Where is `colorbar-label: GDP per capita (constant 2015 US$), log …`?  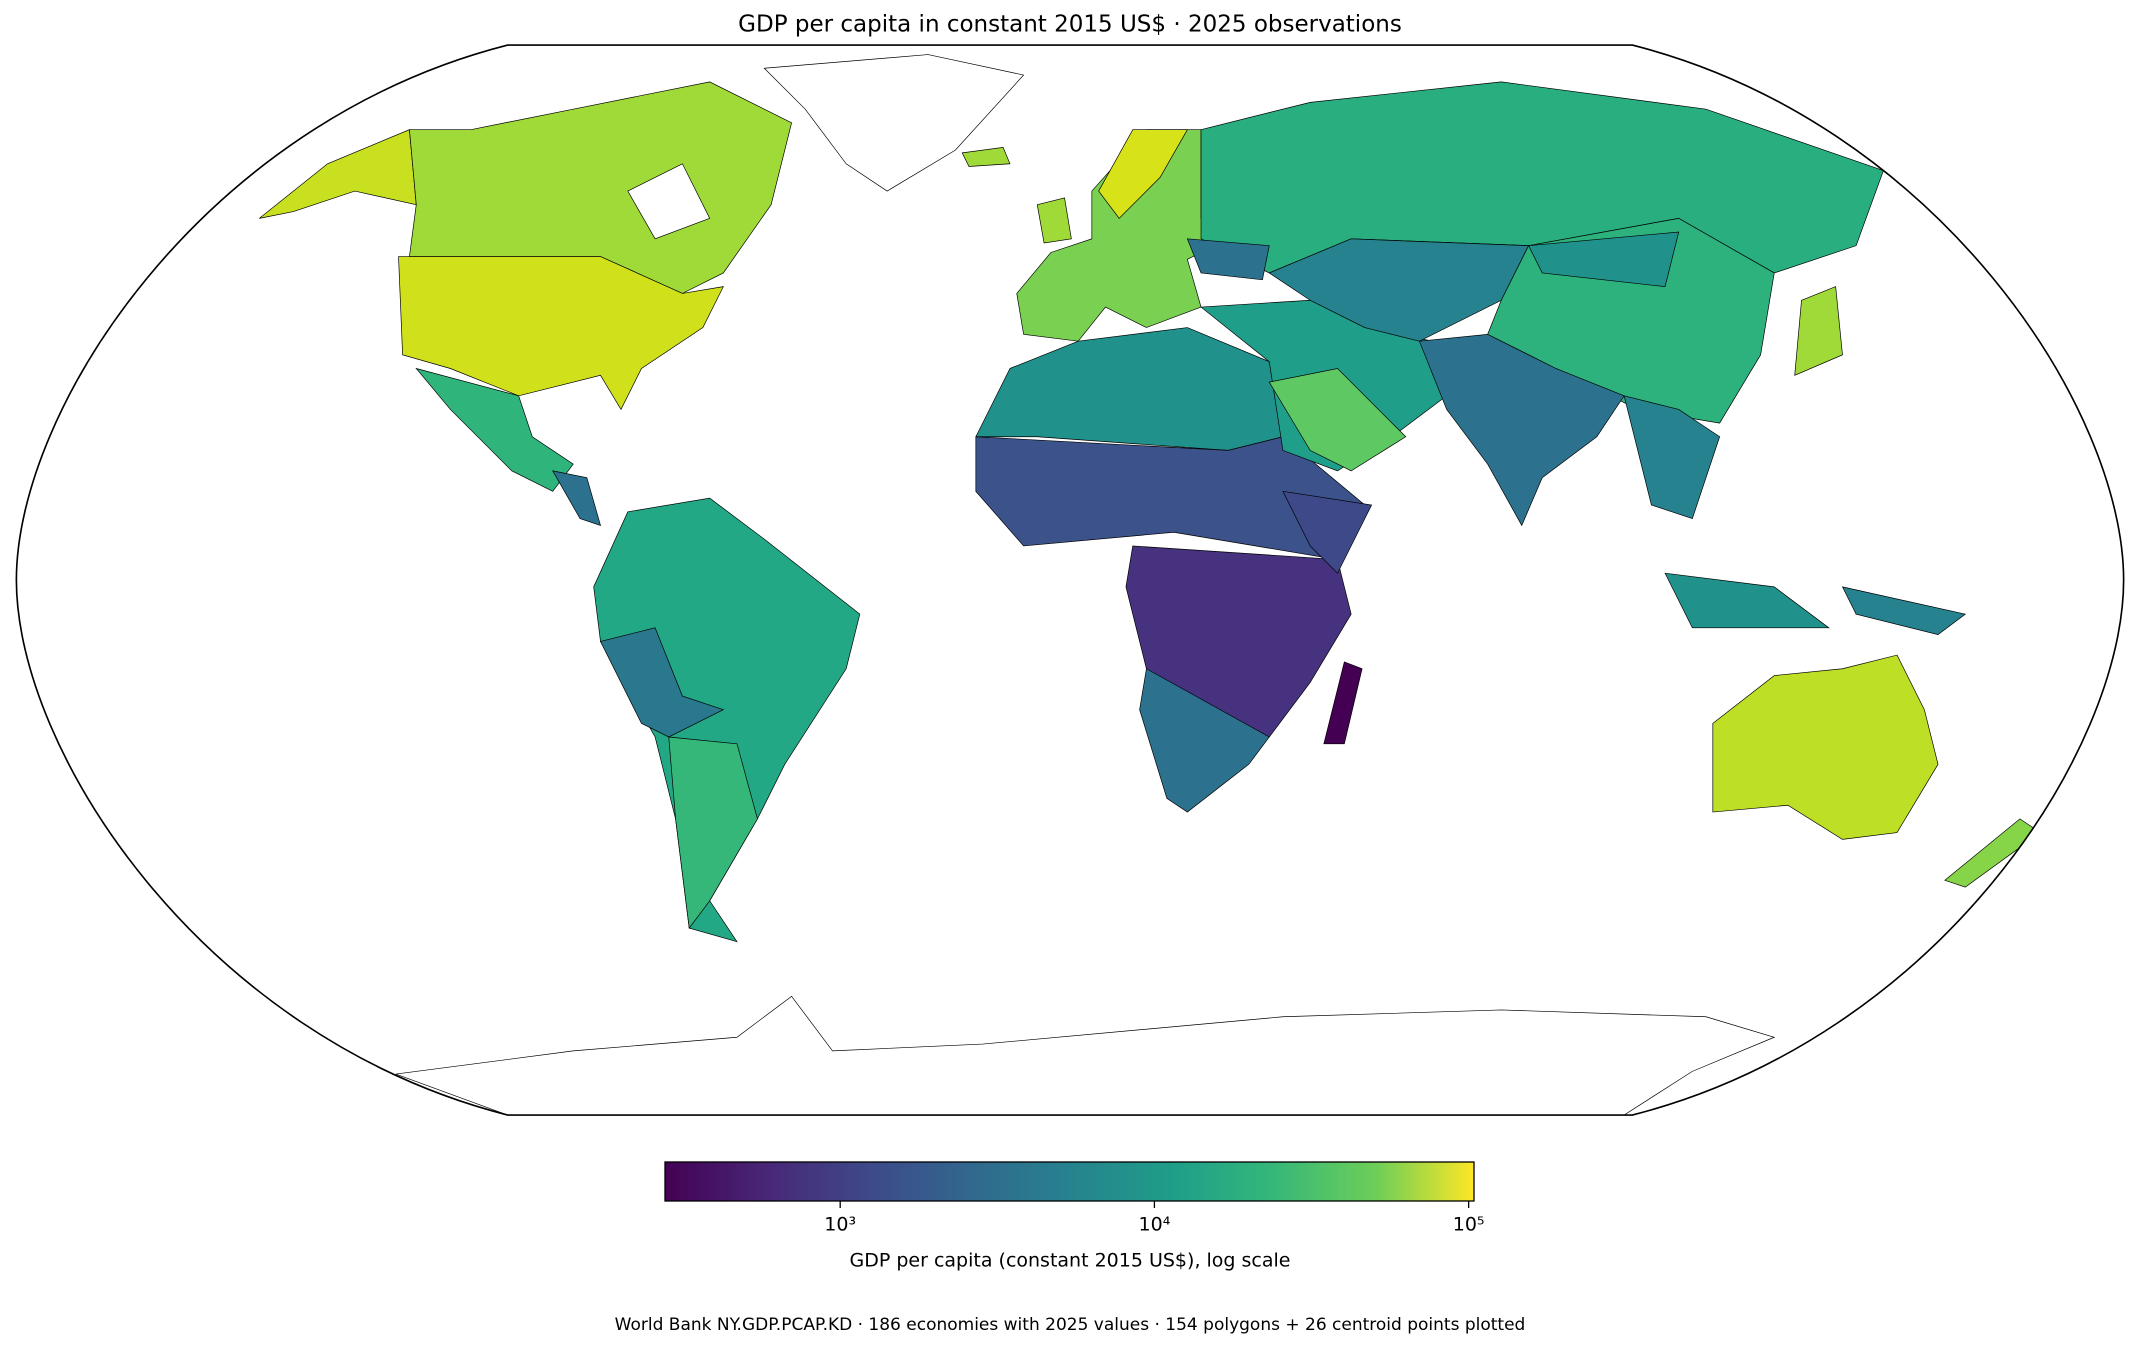
colorbar-label: GDP per capita (constant 2015 US$), log … is located at coordinates (1070, 1261).